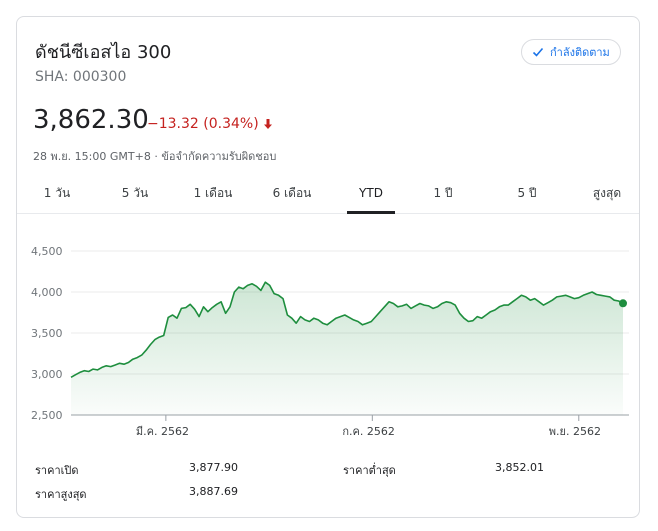  I want to click on y-tick-label: 2,500, so click(47, 415).